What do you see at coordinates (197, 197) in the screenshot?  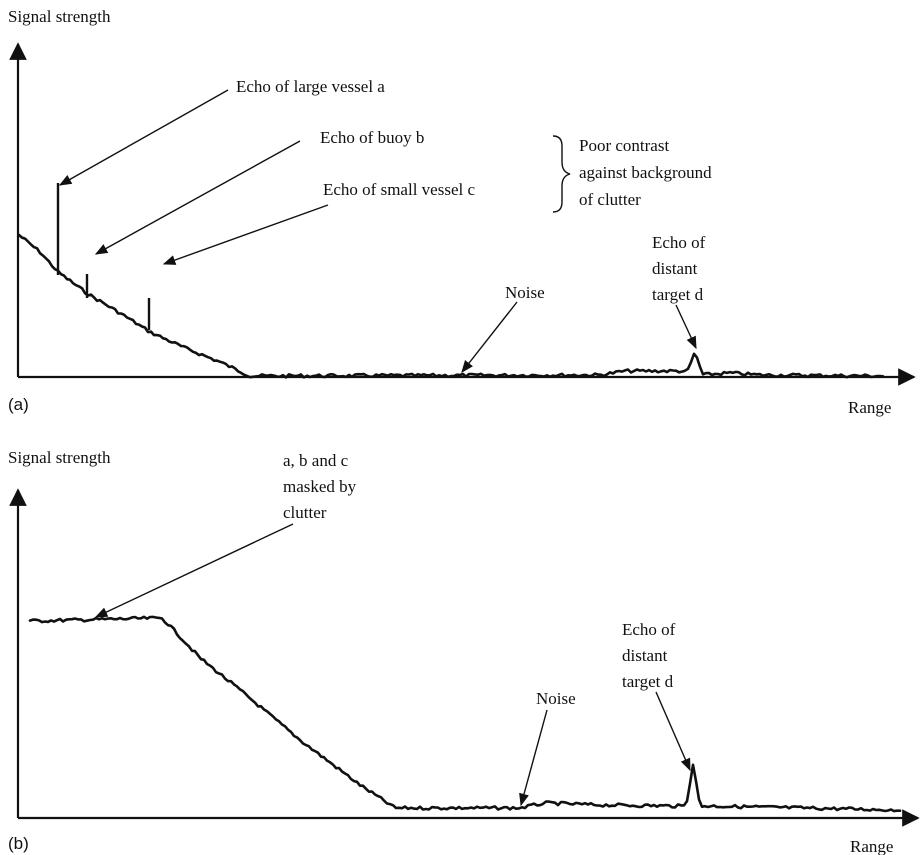 I see `arrow-buoy-b` at bounding box center [197, 197].